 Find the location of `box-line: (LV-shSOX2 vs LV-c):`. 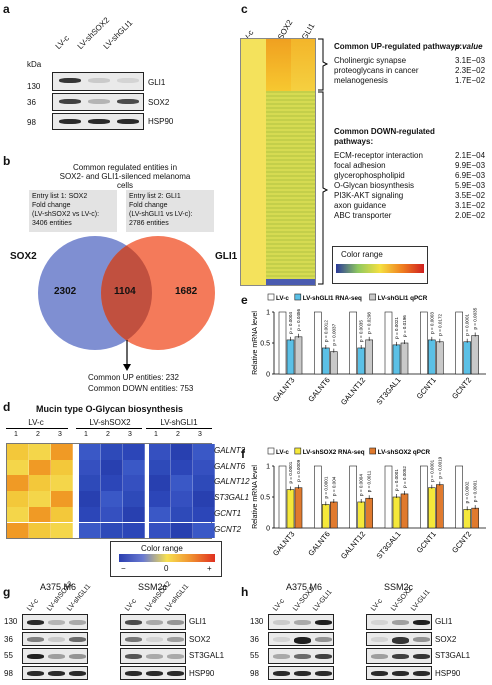

box-line: (LV-shSOX2 vs LV-c): is located at coordinates (66, 214).